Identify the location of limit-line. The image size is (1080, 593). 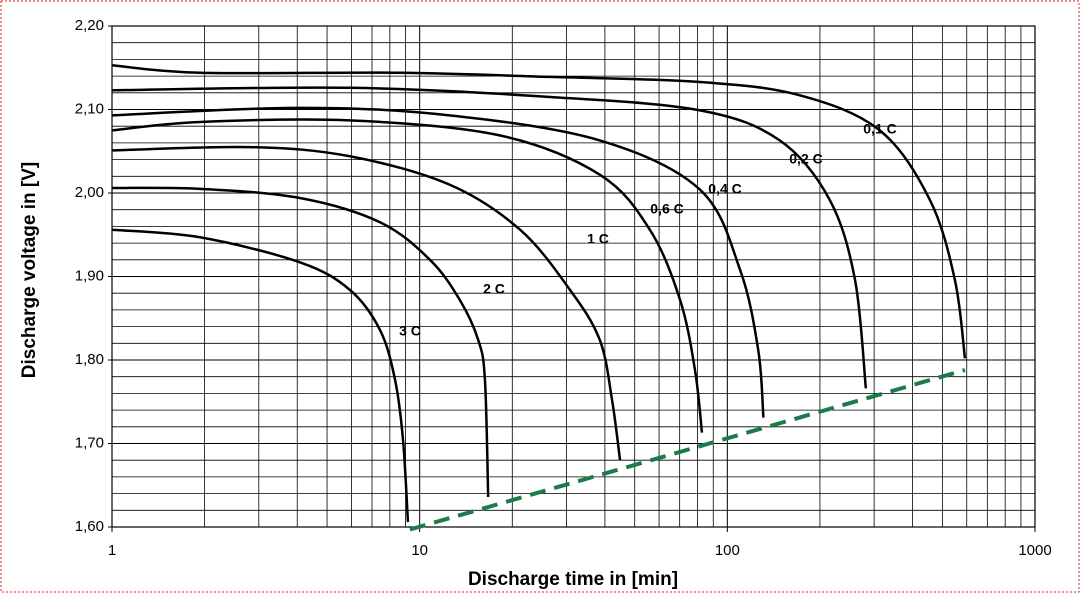
(687, 450).